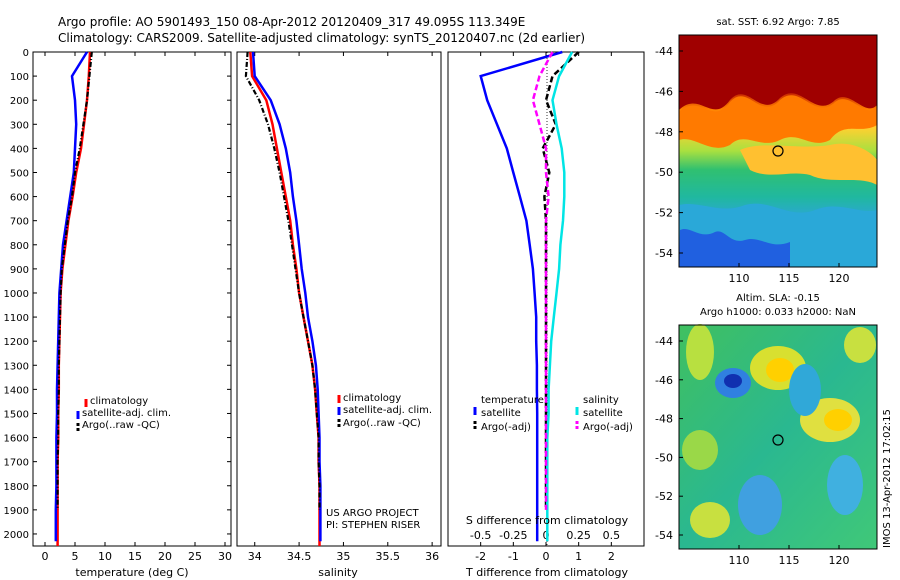  What do you see at coordinates (16, 390) in the screenshot?
I see `depth-tick-label: 1400` at bounding box center [16, 390].